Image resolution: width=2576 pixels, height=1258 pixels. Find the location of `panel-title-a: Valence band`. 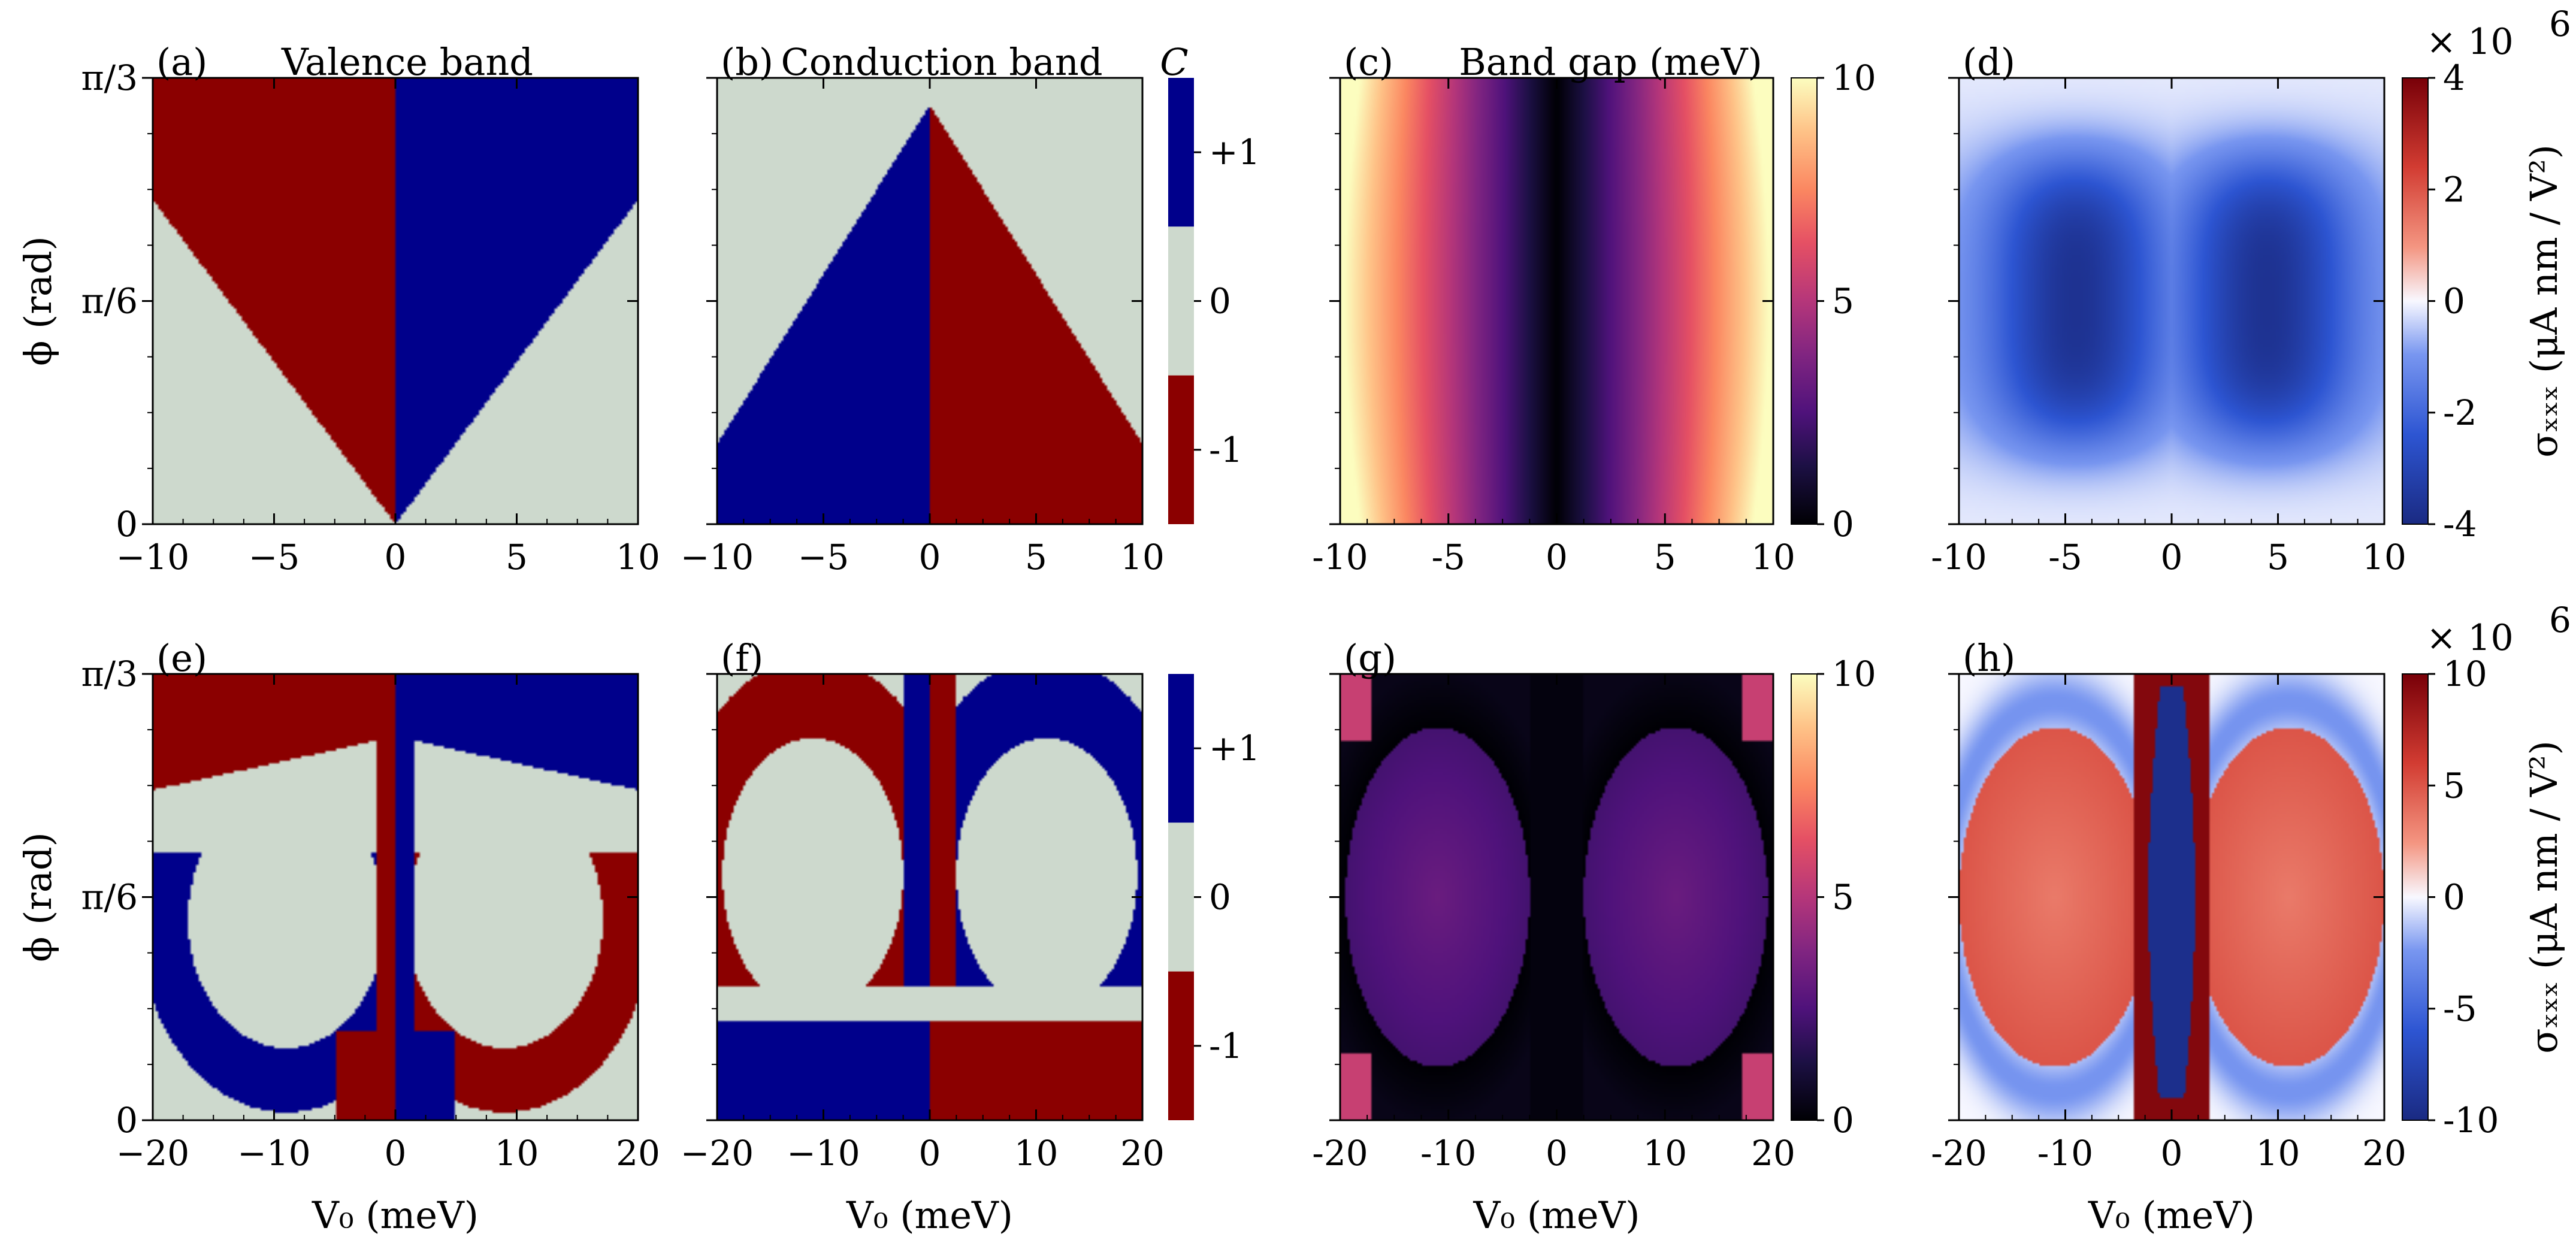

panel-title-a: Valence band is located at coordinates (407, 62).